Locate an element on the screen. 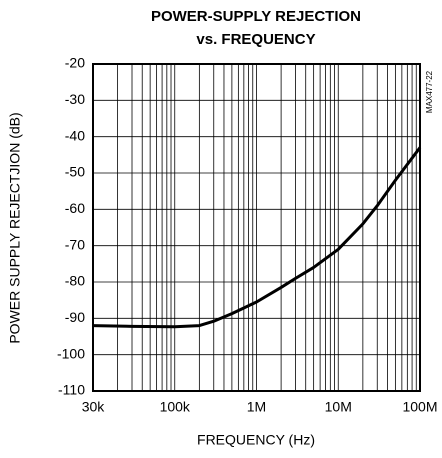 Image resolution: width=442 pixels, height=458 pixels. x-tick-label: 100k is located at coordinates (175, 407).